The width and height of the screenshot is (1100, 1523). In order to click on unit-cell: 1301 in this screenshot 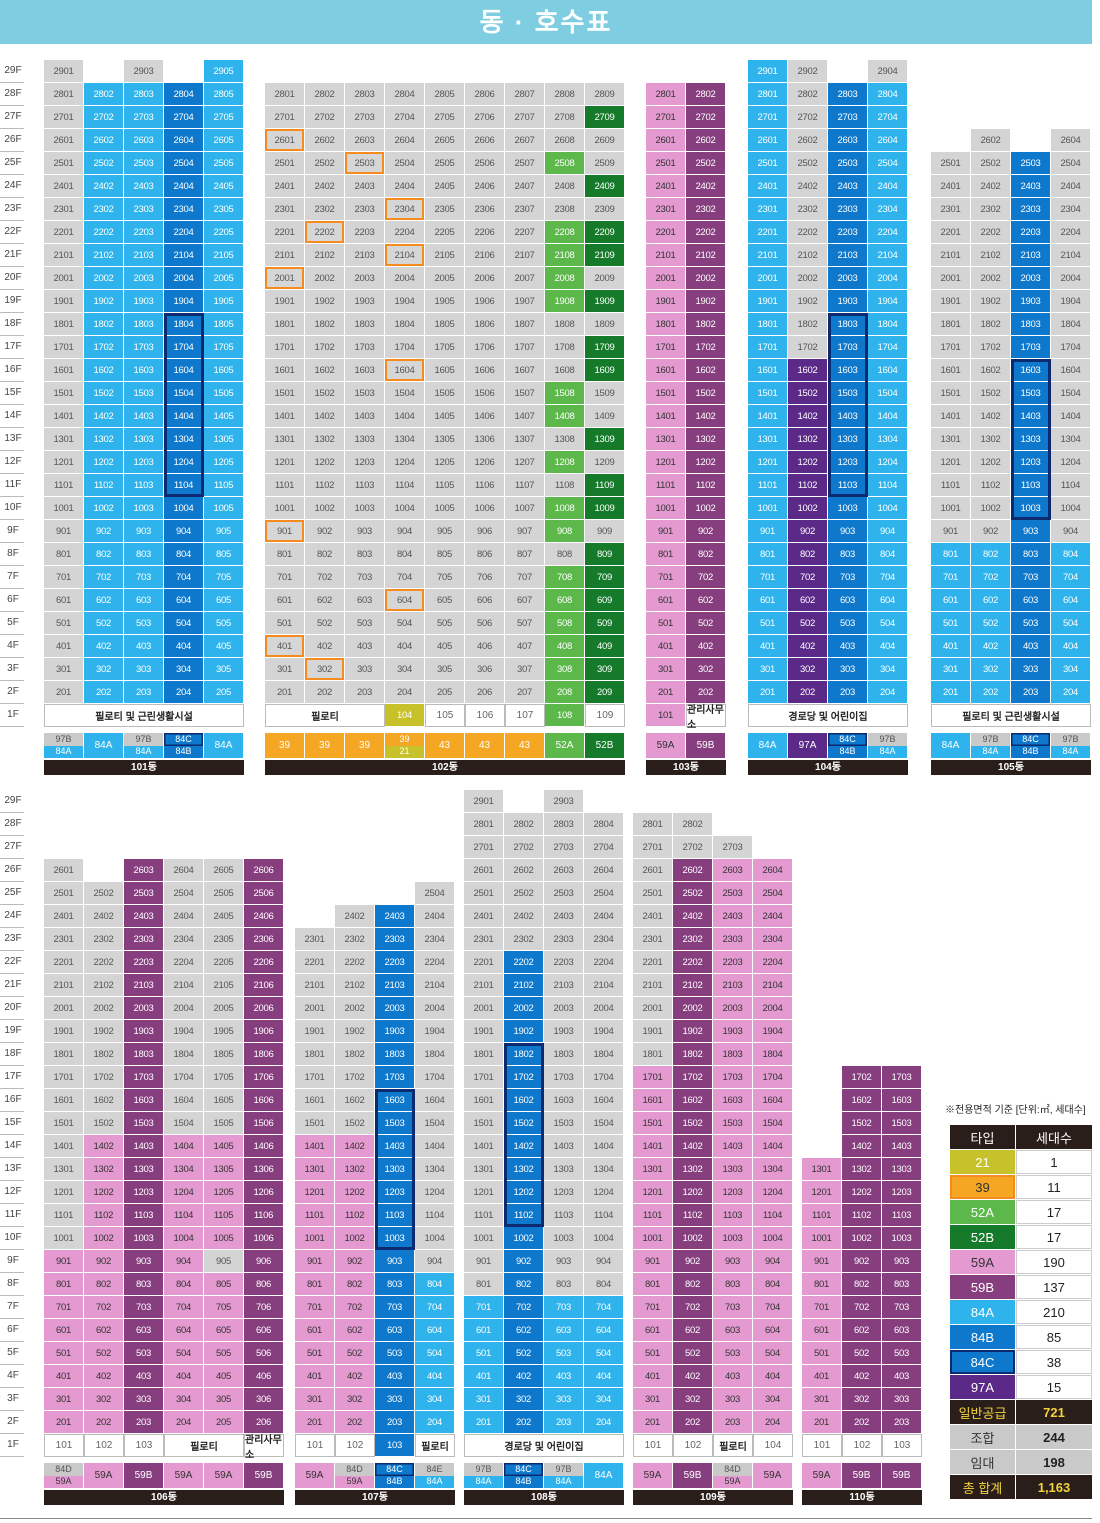, I will do `click(768, 439)`.